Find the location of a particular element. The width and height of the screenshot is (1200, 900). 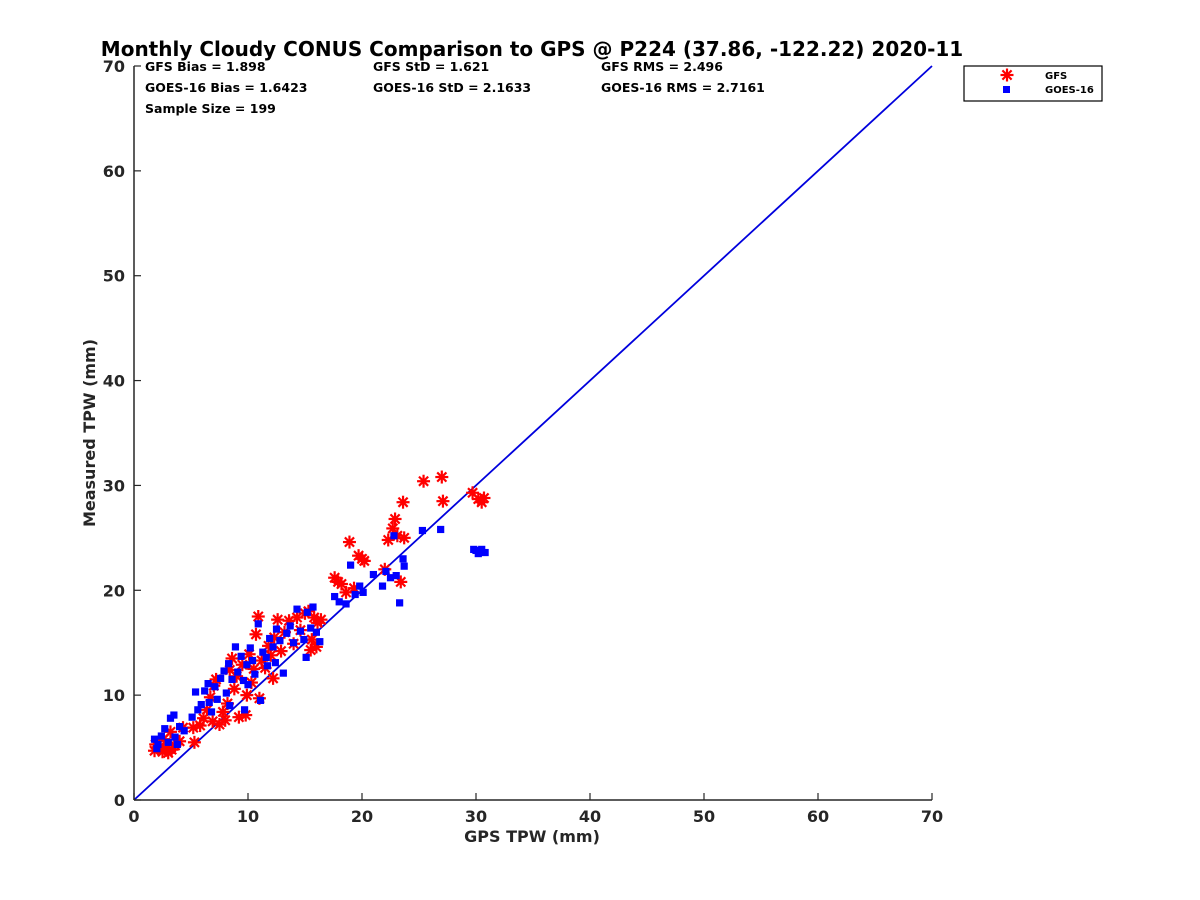

stat-goes-bias: GOES-16 Bias = 1.6423 is located at coordinates (226, 87).